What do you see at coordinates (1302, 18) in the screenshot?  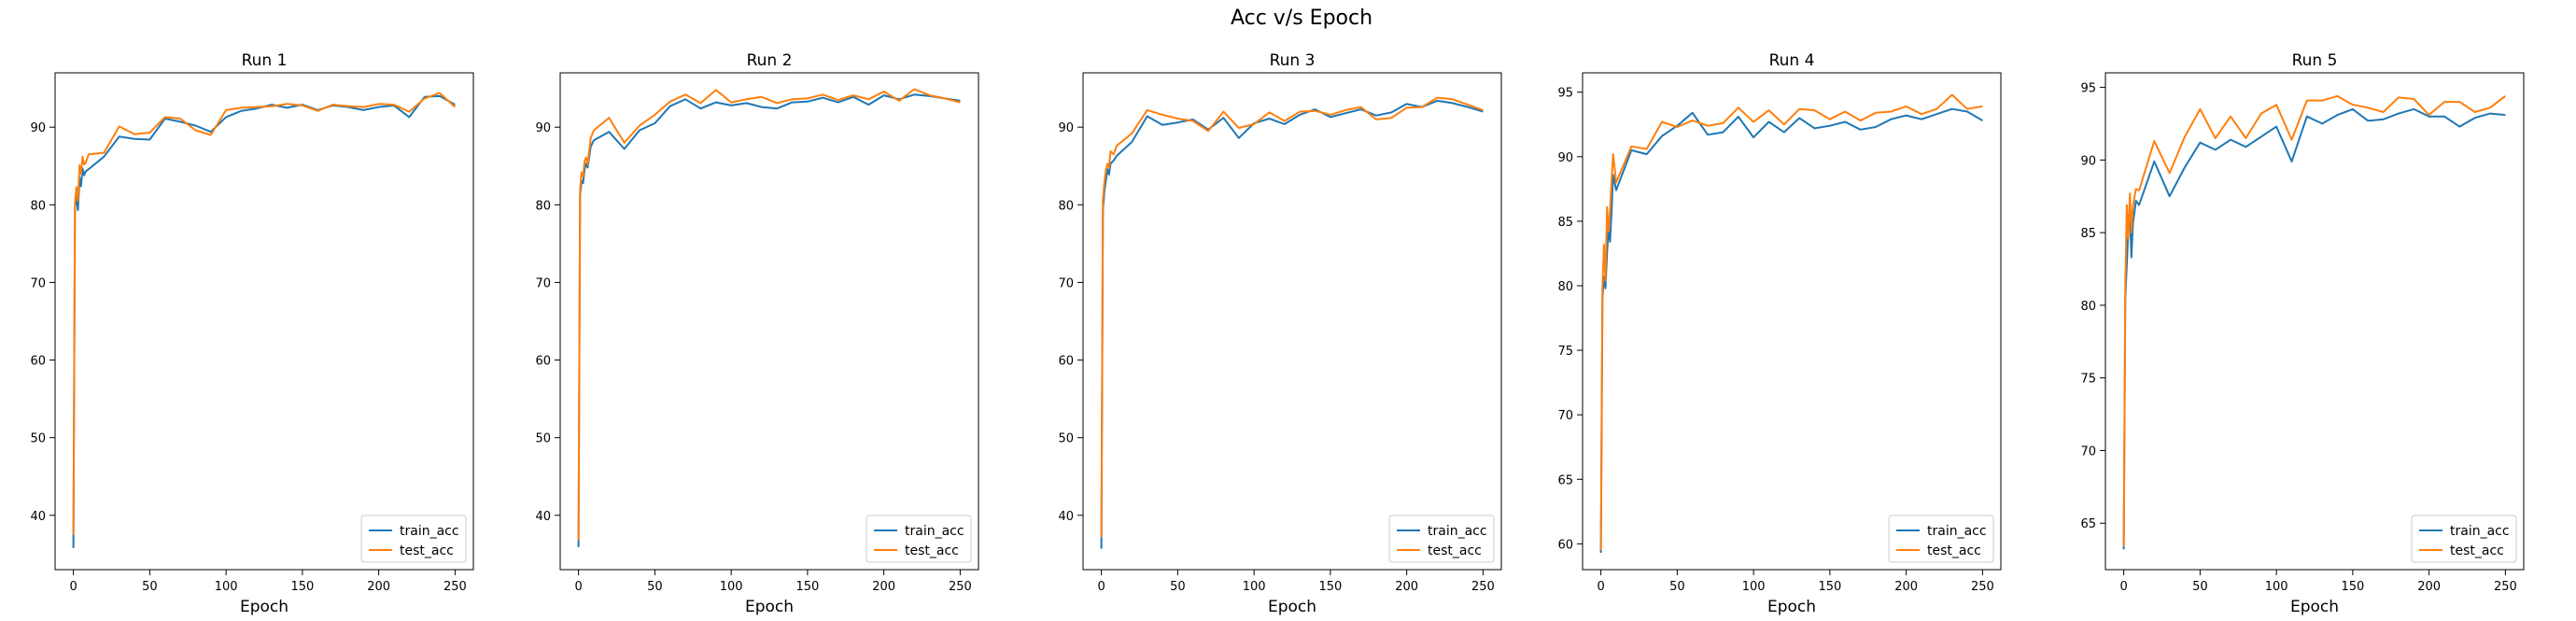 I see `figure-suptitle: Acc v/s Epoch` at bounding box center [1302, 18].